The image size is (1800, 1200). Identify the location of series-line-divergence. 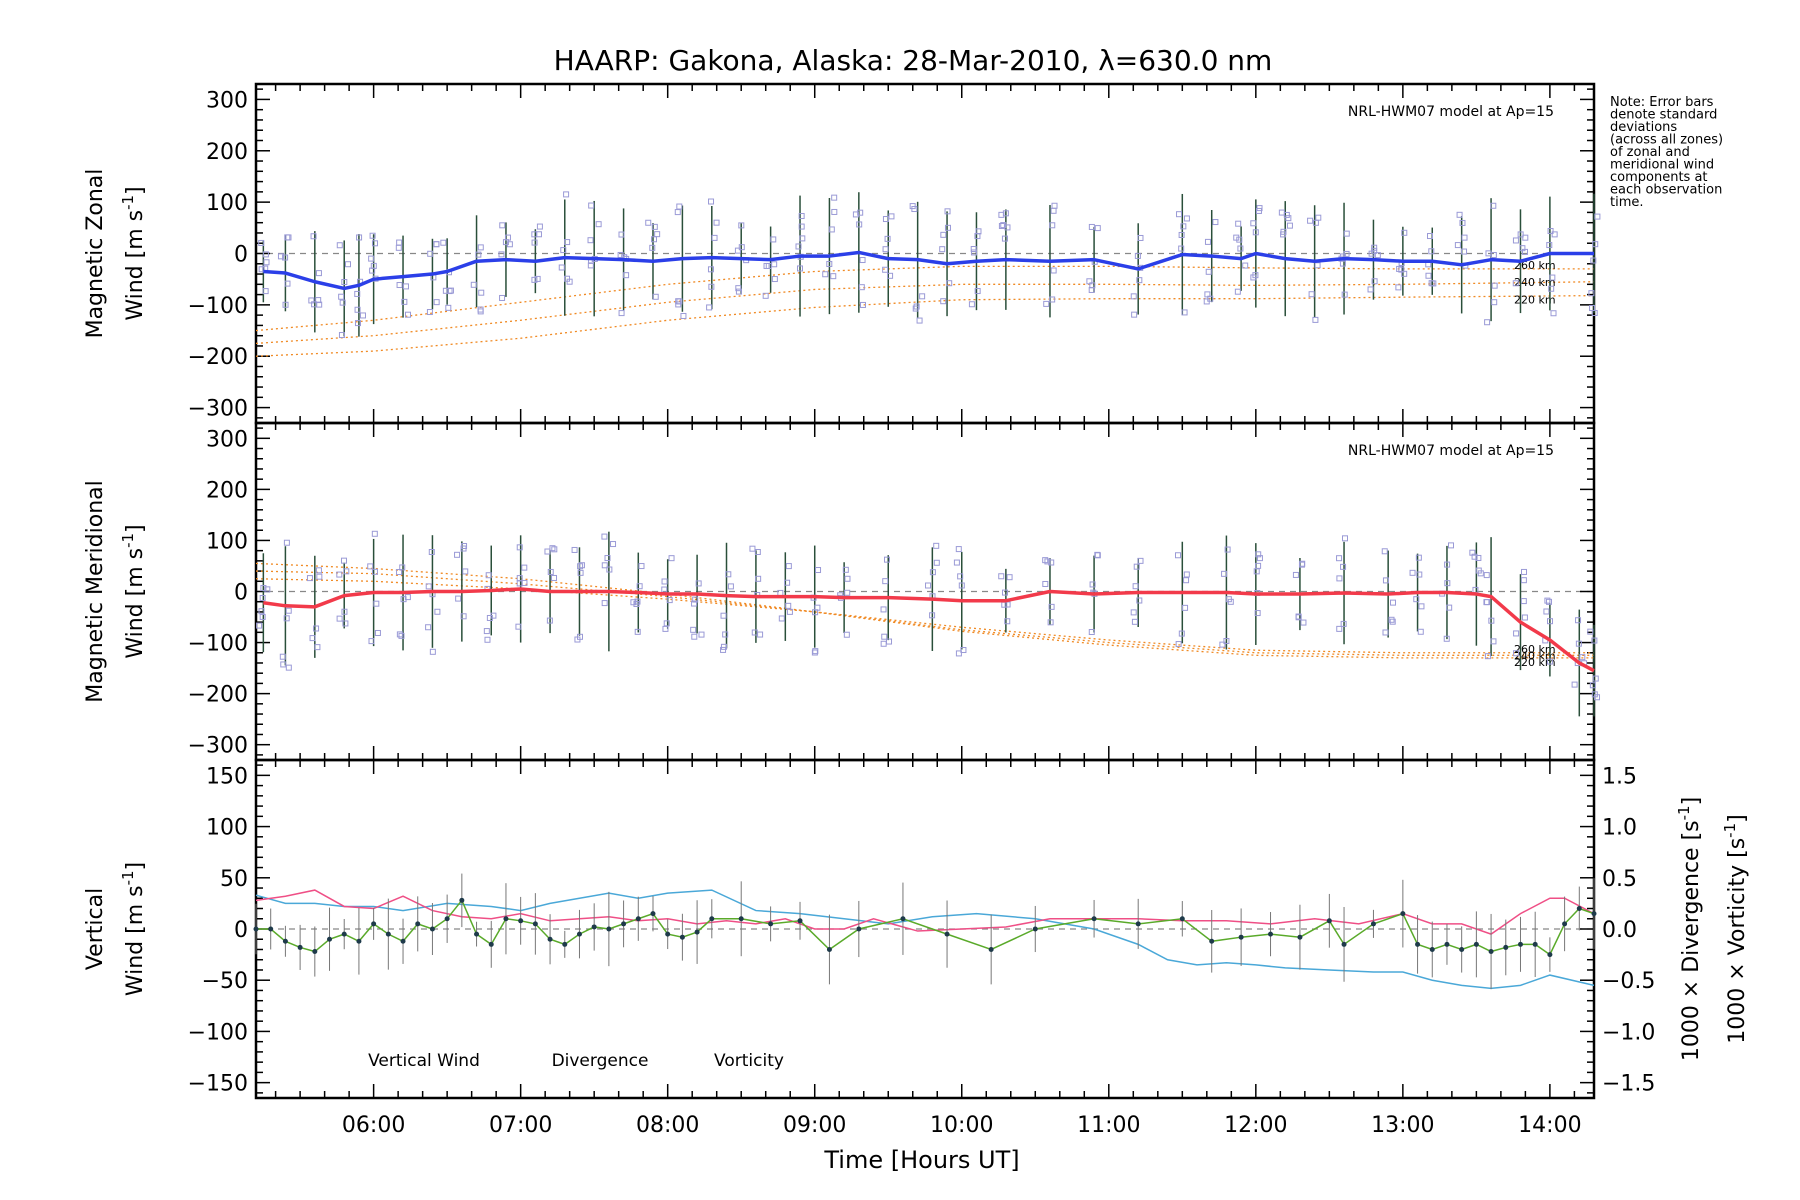
(925, 939).